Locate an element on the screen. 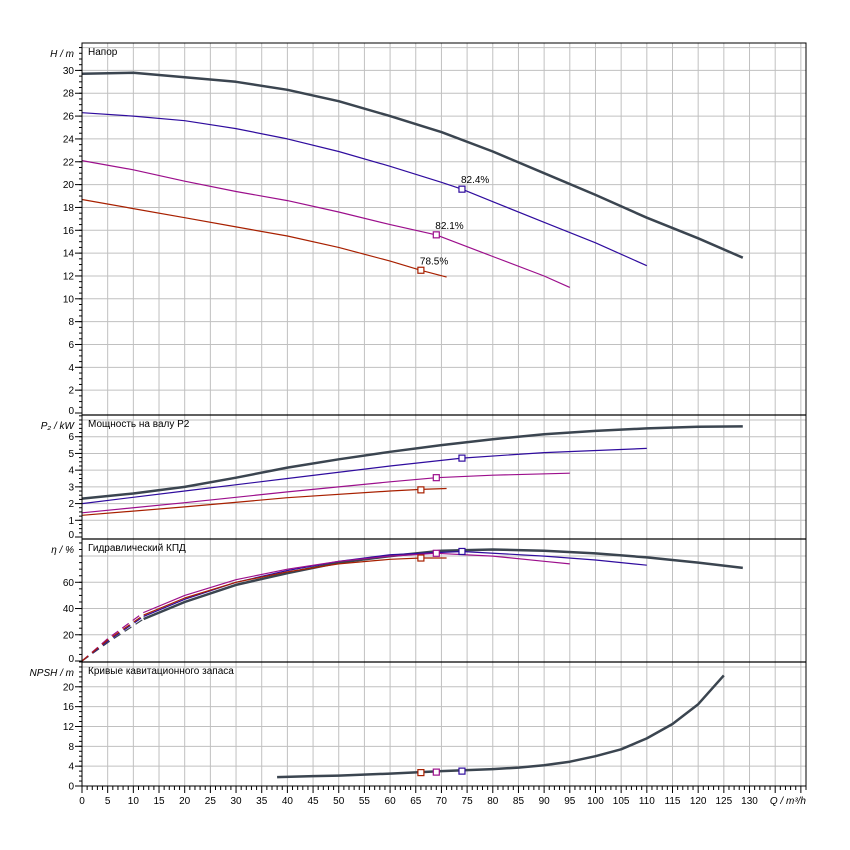 The width and height of the screenshot is (850, 850). series-line-blue-dashed is located at coordinates (112, 638).